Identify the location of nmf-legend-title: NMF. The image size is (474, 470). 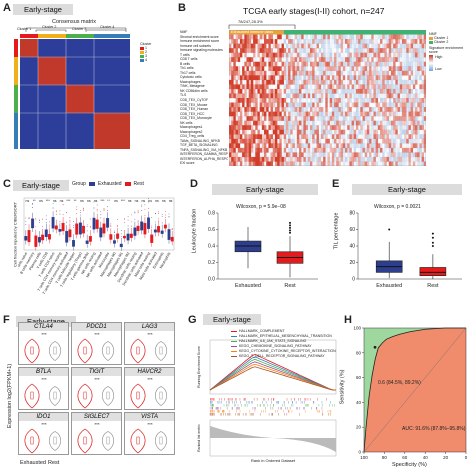
(433, 34).